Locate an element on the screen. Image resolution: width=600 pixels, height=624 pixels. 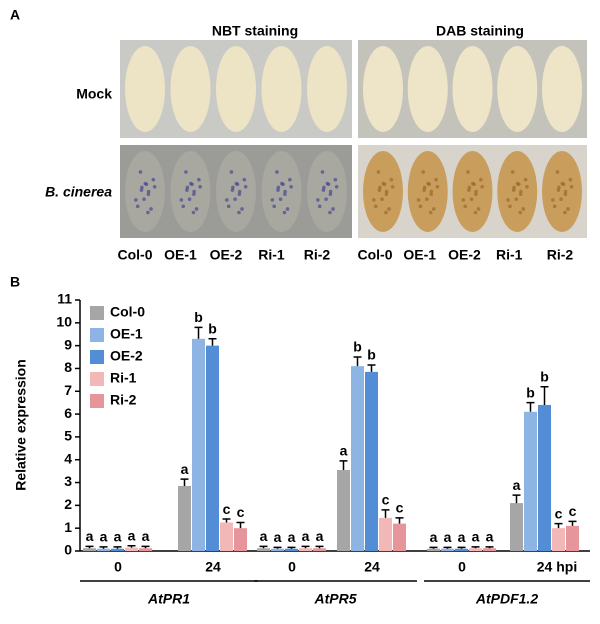
y-tick-label: 0 is located at coordinates (68, 550).